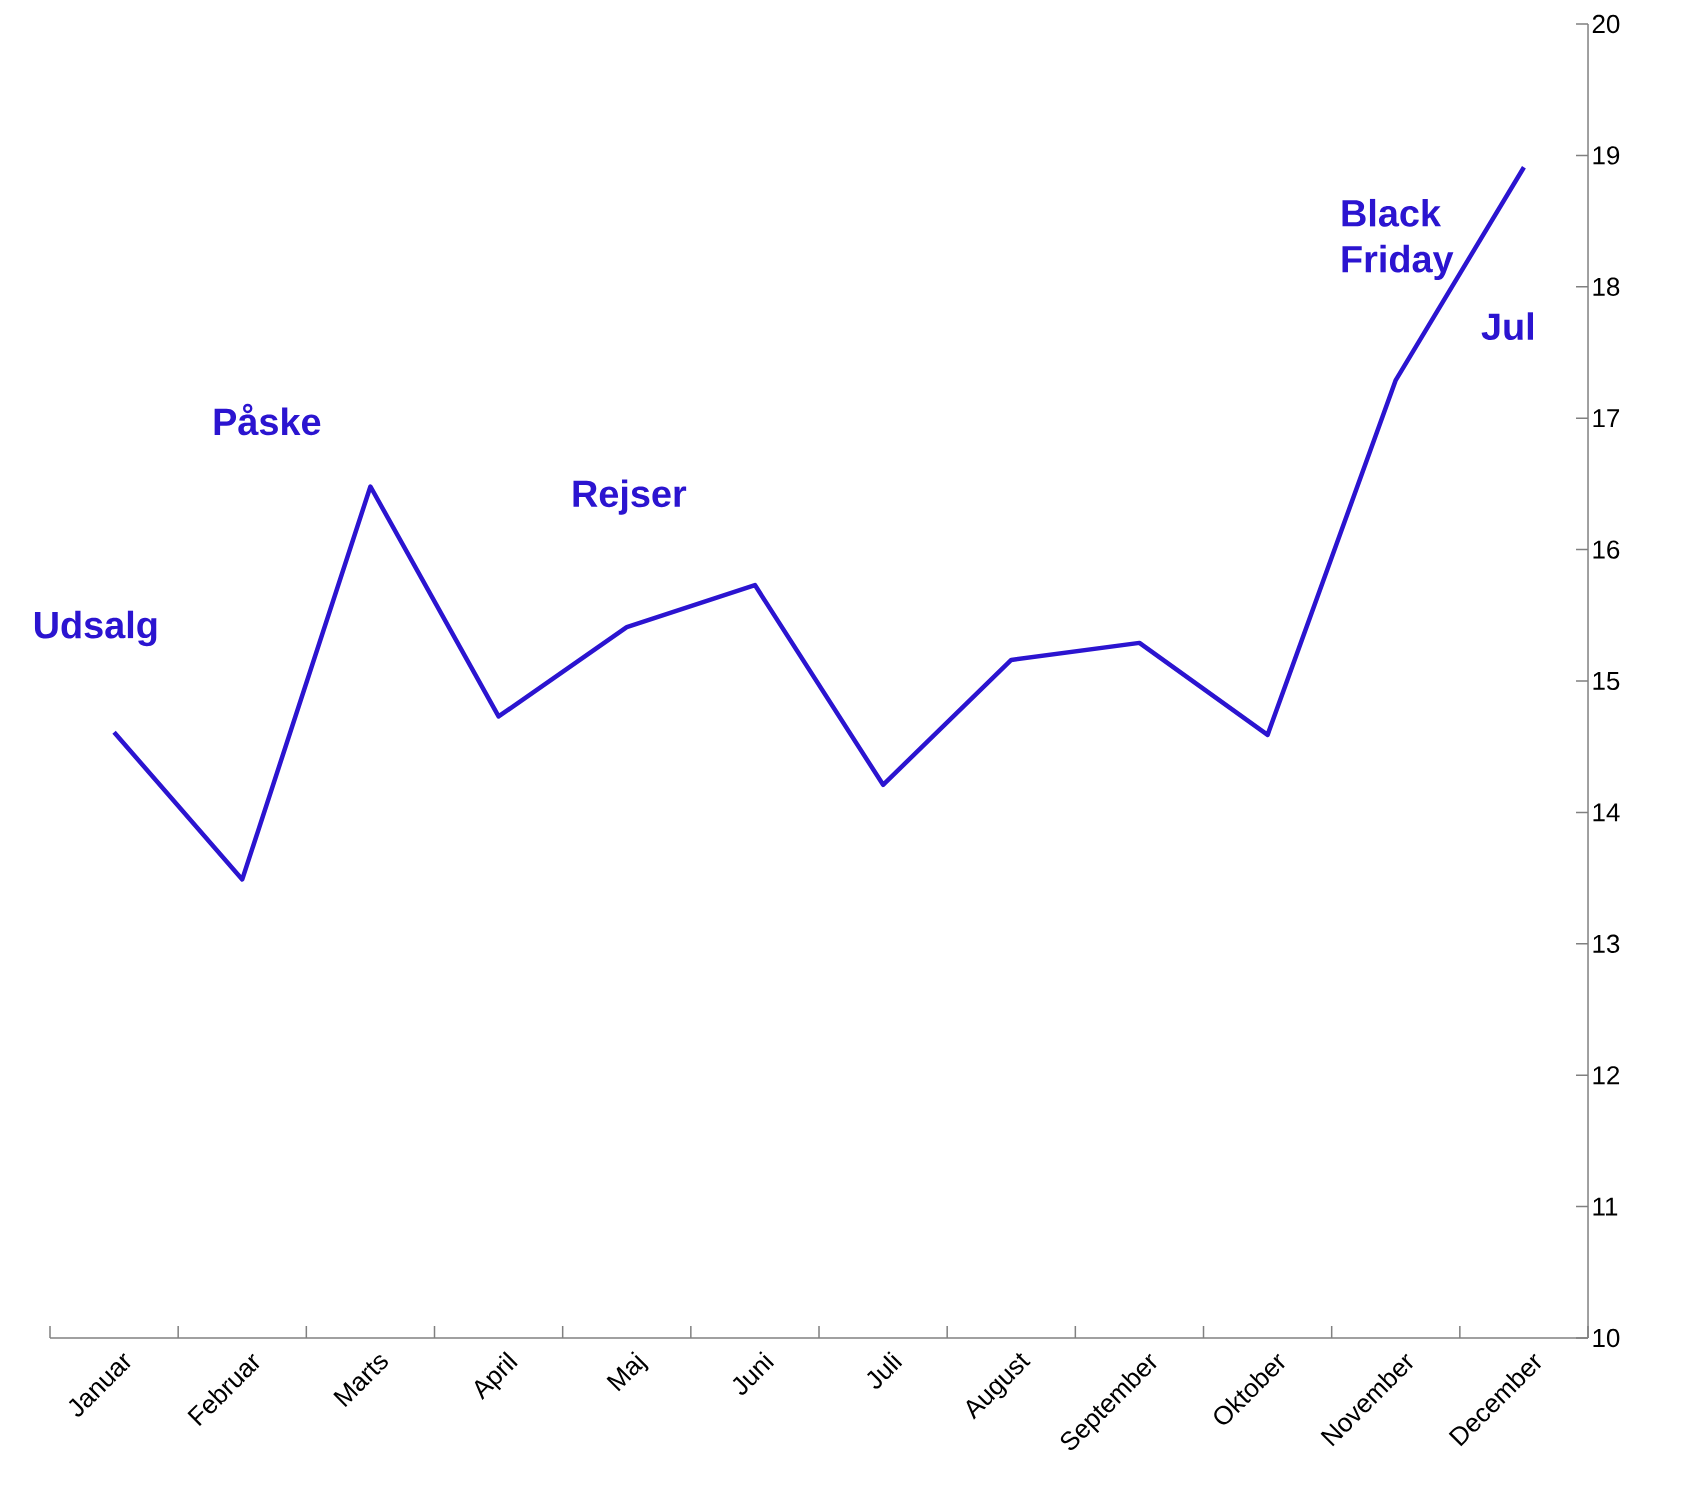 Image resolution: width=1687 pixels, height=1495 pixels. What do you see at coordinates (630, 497) in the screenshot?
I see `annotation: Rejser` at bounding box center [630, 497].